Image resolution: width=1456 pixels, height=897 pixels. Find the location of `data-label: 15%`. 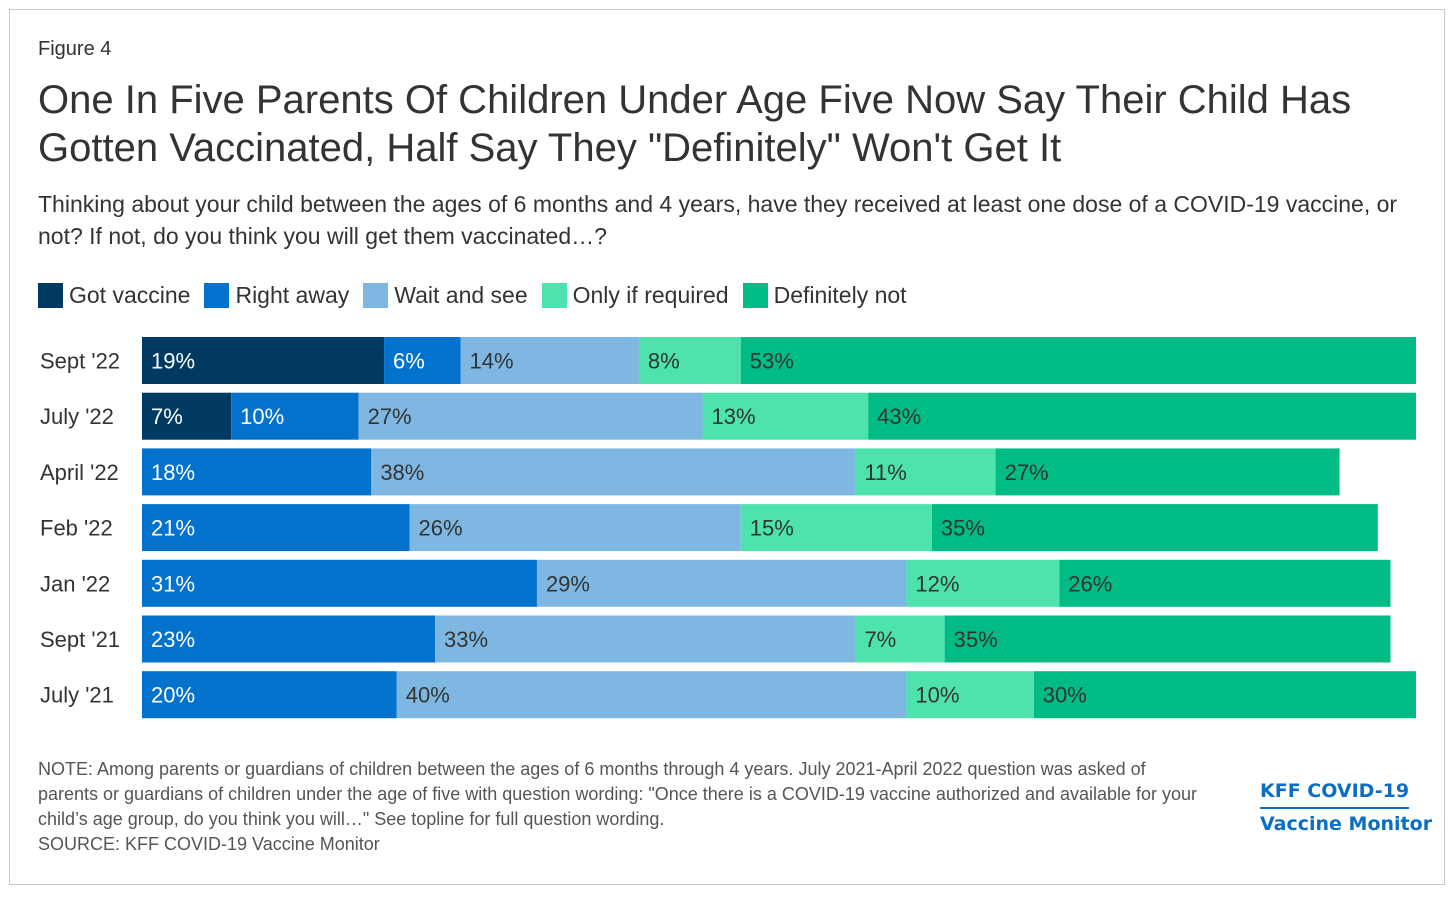

data-label: 15% is located at coordinates (772, 528).